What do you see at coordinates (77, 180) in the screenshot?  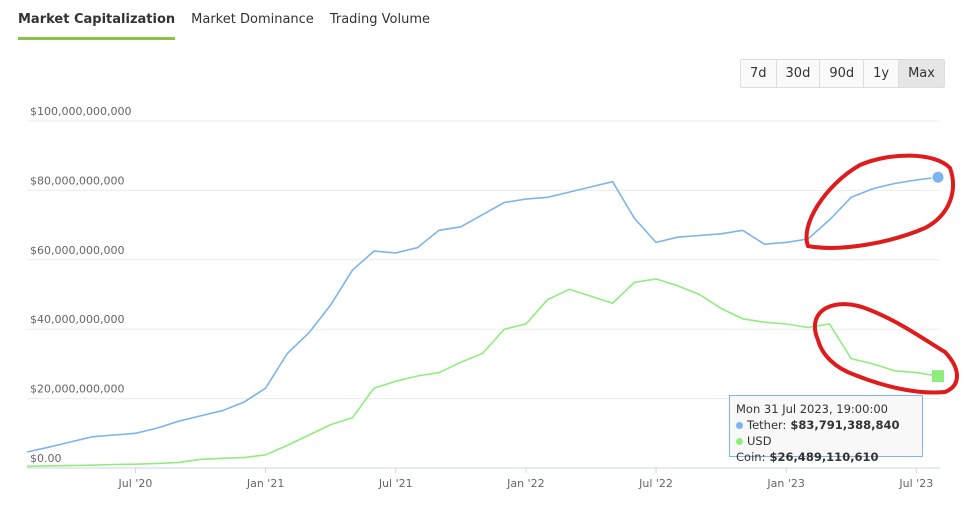 I see `y-tick-label: $80,000,000,000` at bounding box center [77, 180].